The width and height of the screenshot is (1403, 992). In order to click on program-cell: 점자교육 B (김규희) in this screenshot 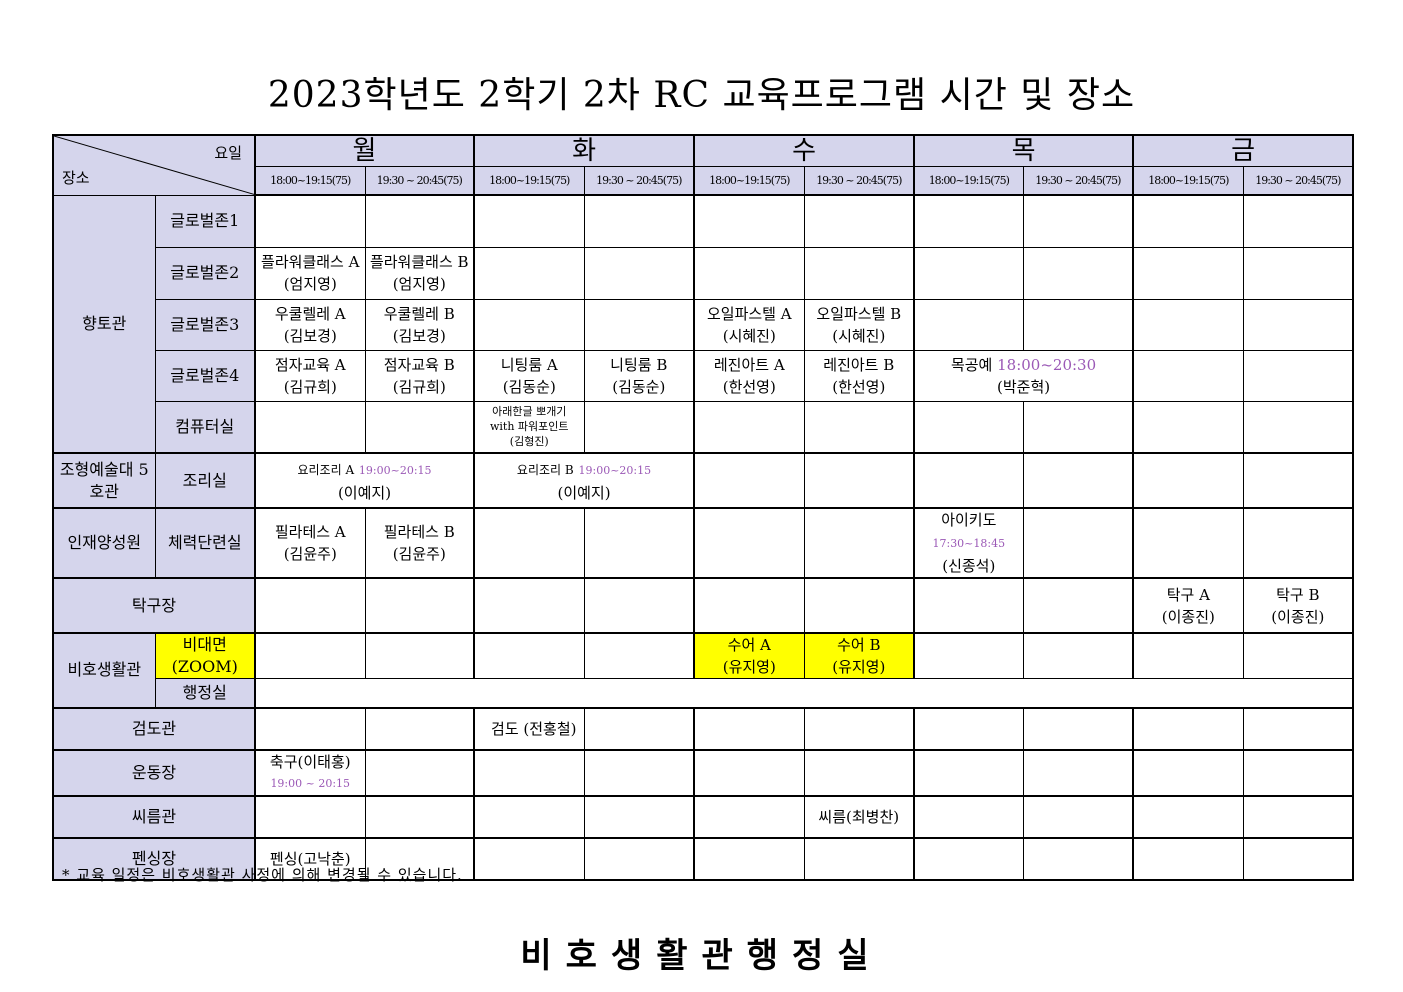, I will do `click(419, 375)`.